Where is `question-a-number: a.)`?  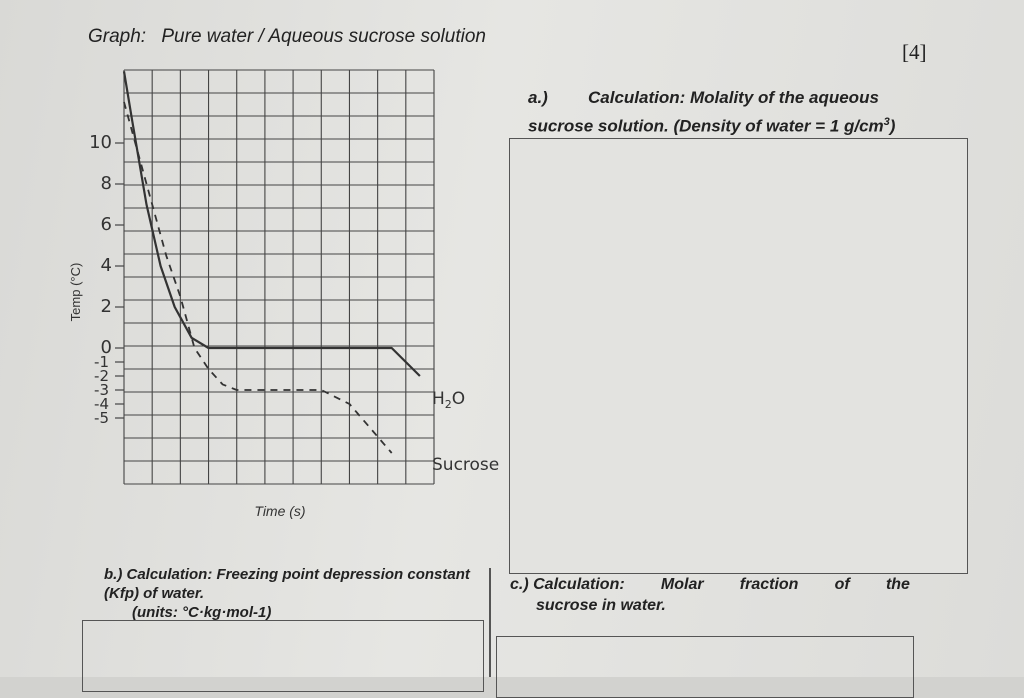 question-a-number: a.) is located at coordinates (538, 97).